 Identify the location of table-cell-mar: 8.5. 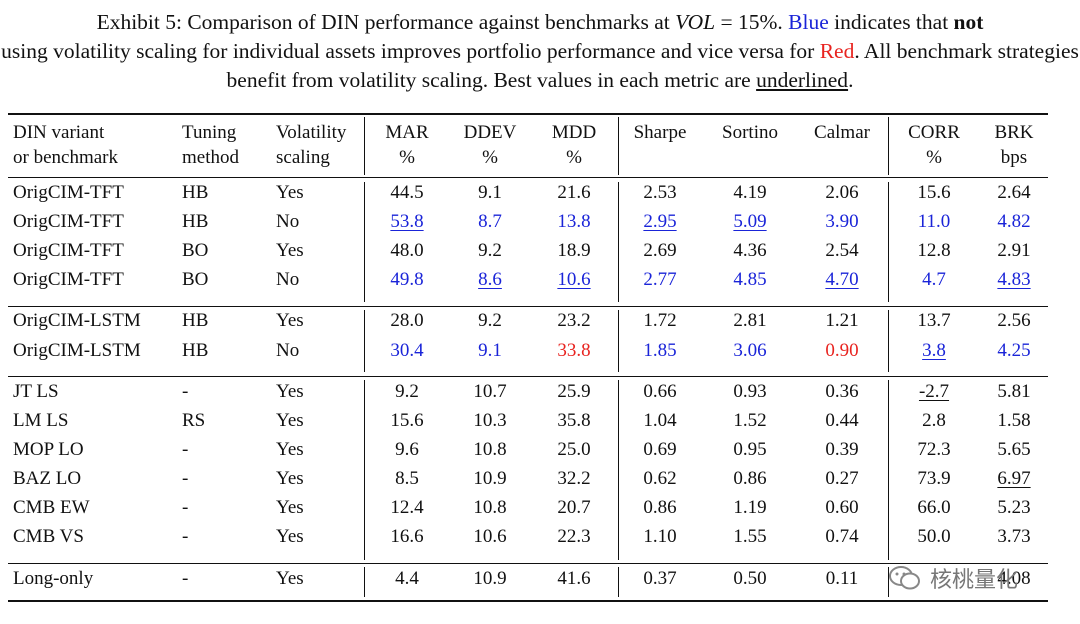
(407, 478).